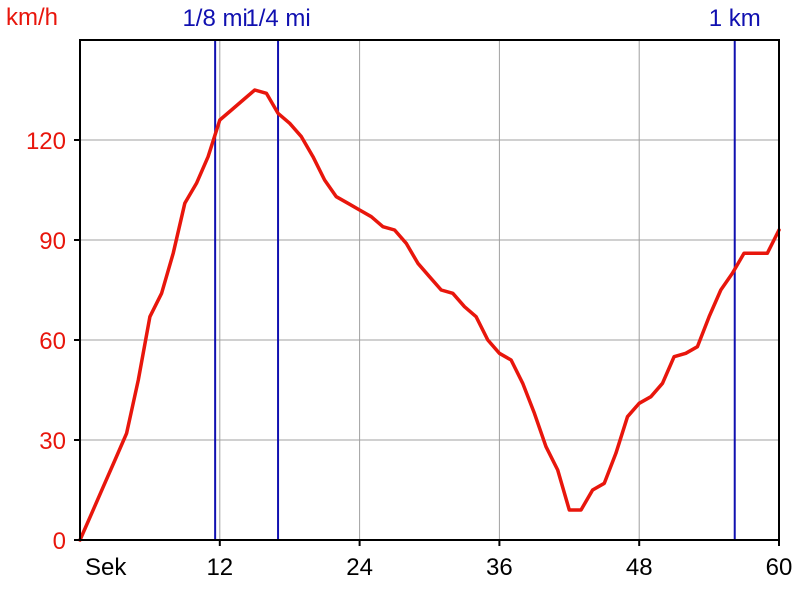 The image size is (800, 600). I want to click on x-tick-label: 48, so click(639, 567).